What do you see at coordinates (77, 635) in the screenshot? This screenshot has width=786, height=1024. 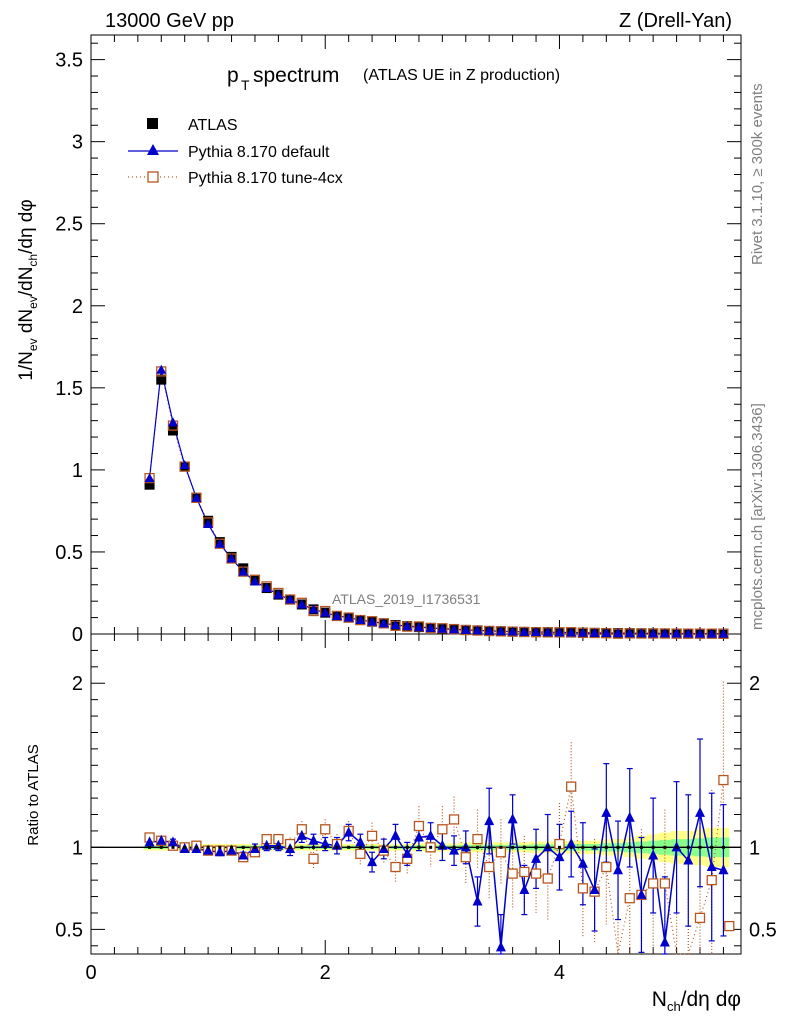 I see `y-tick-label: 0` at bounding box center [77, 635].